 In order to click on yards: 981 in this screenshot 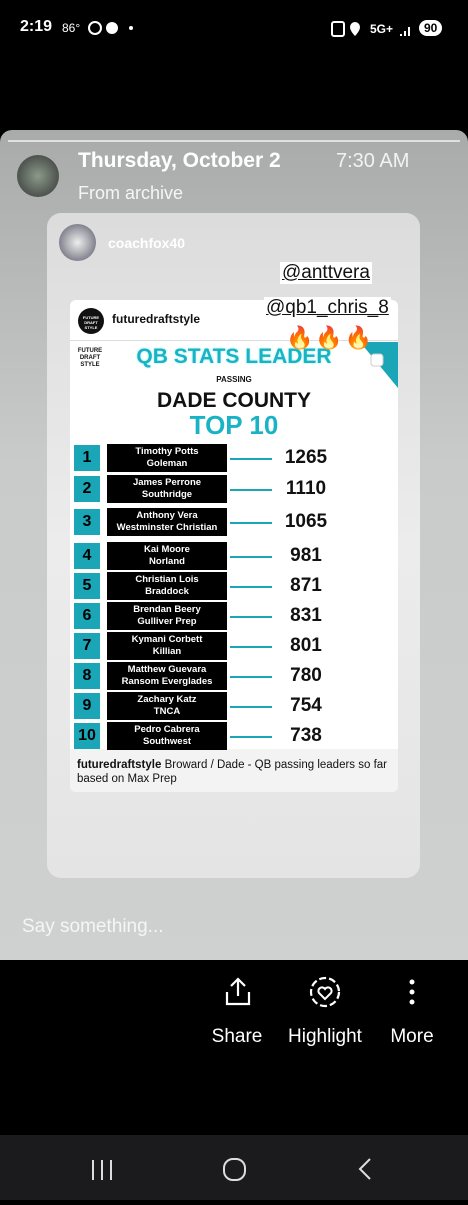, I will do `click(306, 555)`.